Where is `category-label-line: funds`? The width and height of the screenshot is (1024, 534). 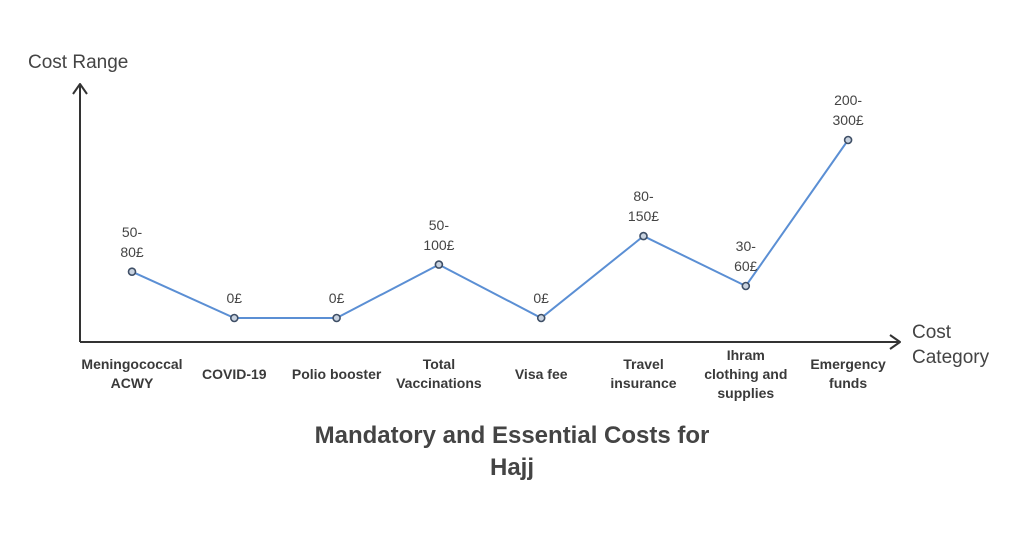
category-label-line: funds is located at coordinates (848, 383).